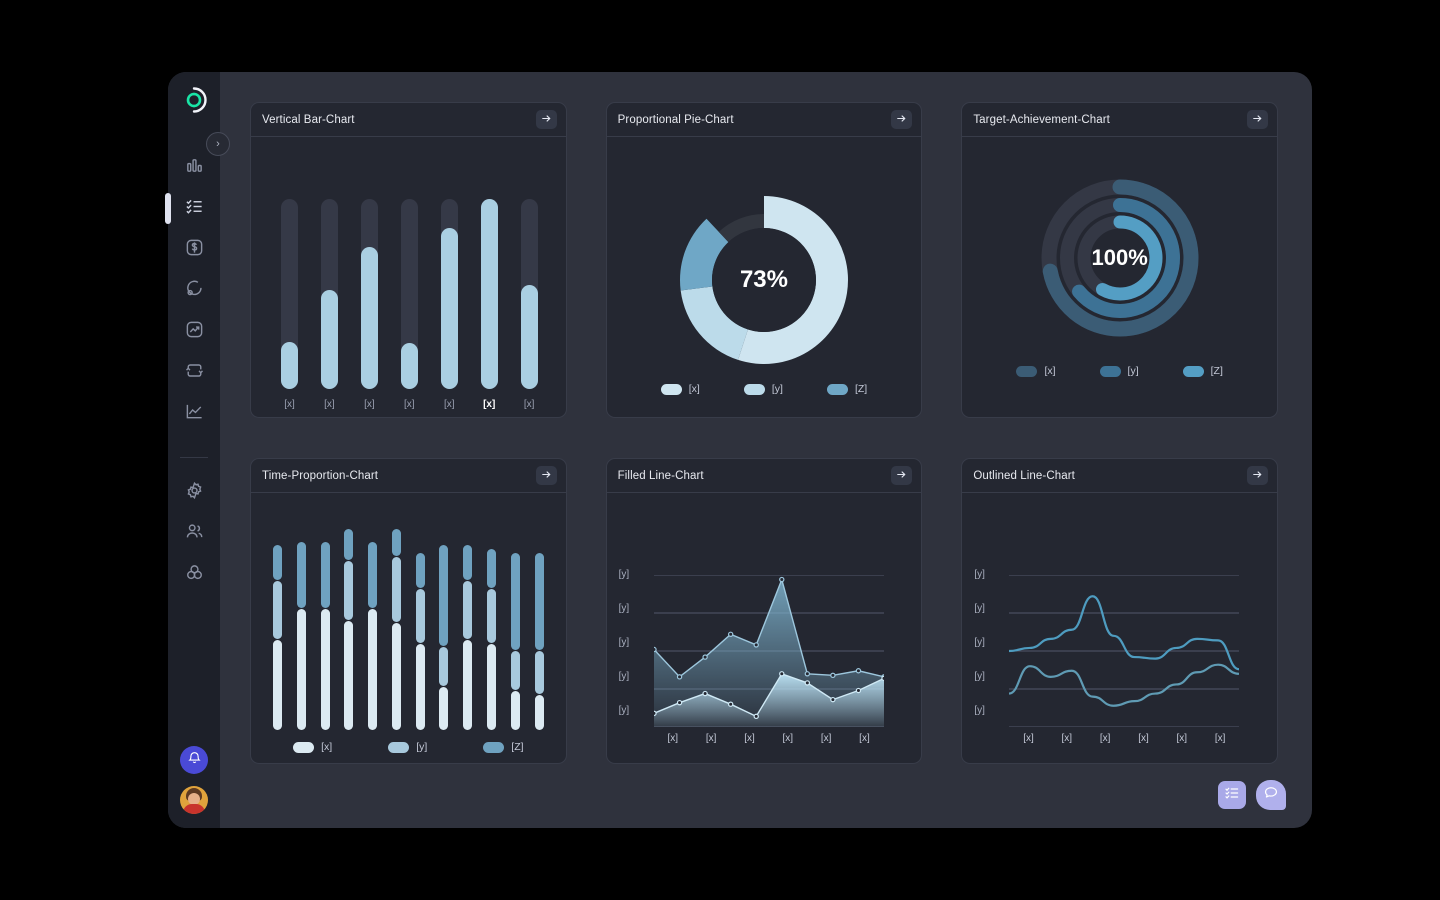 The width and height of the screenshot is (1440, 900). What do you see at coordinates (194, 167) in the screenshot?
I see `sidebar-item-analytics` at bounding box center [194, 167].